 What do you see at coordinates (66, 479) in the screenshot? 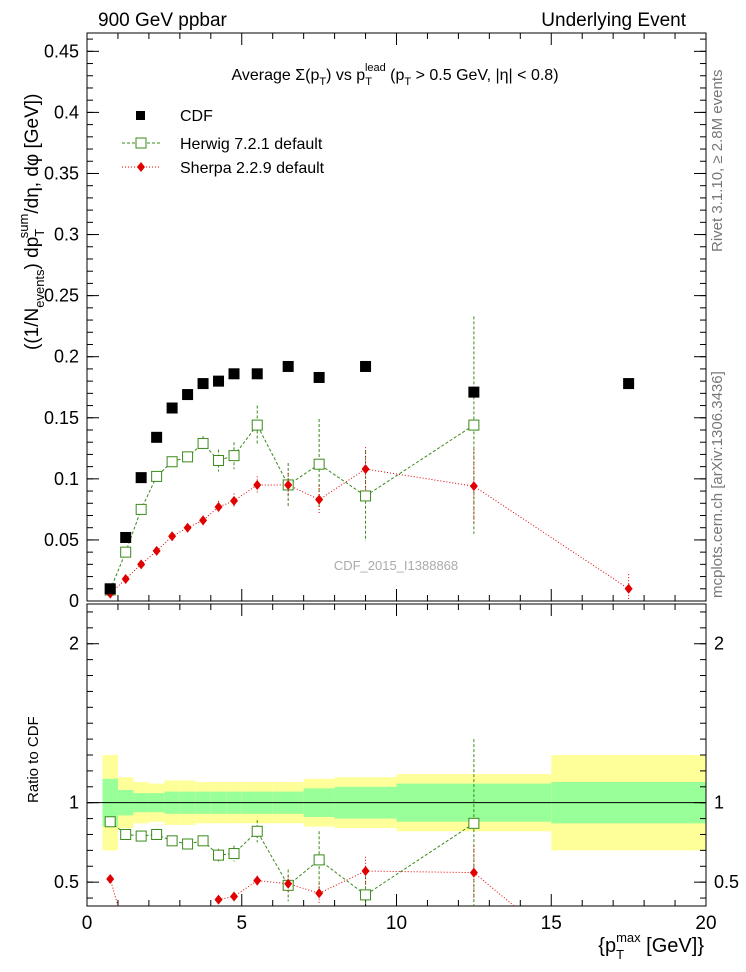
I see `y-tick-label: 0.1` at bounding box center [66, 479].